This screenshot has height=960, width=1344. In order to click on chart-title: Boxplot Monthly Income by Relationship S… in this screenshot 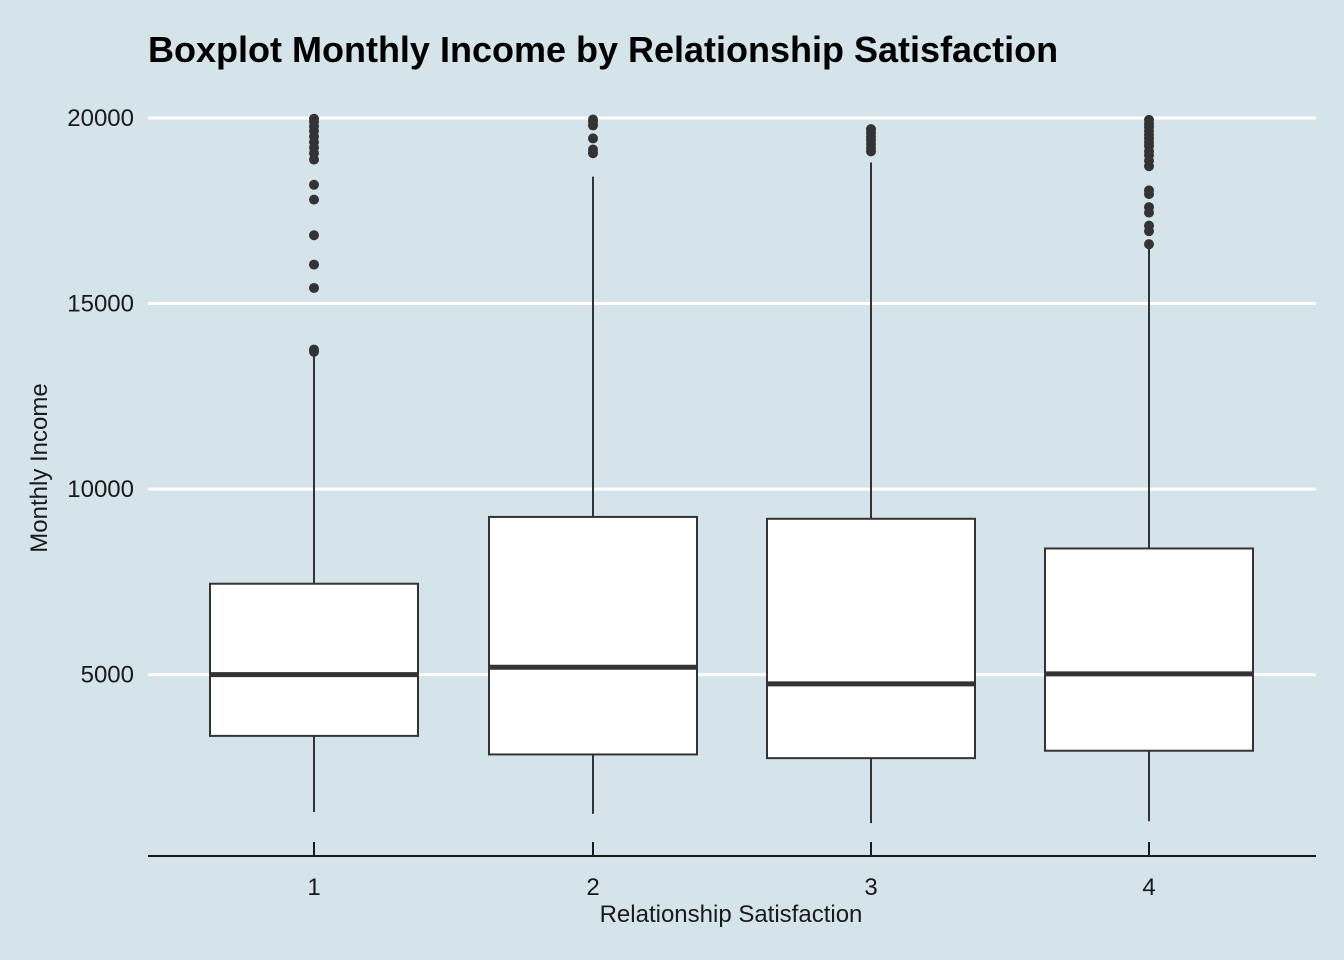, I will do `click(603, 49)`.